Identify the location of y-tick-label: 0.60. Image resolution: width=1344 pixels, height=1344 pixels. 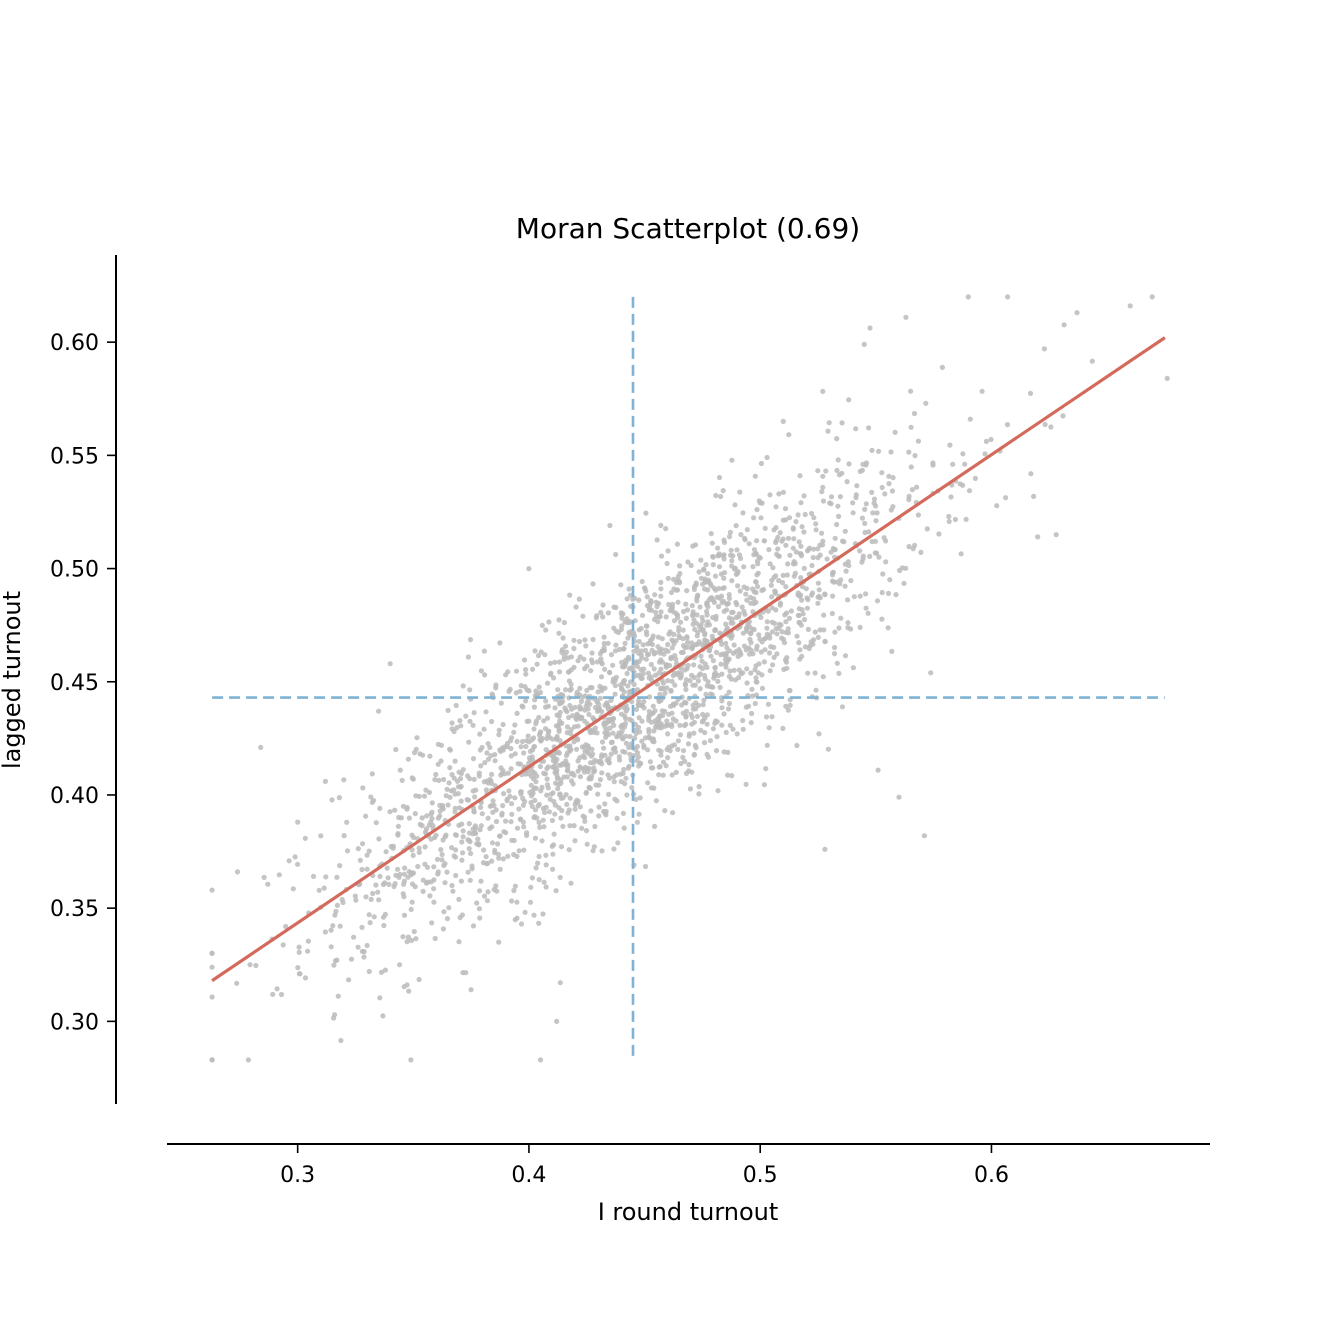
(74, 343).